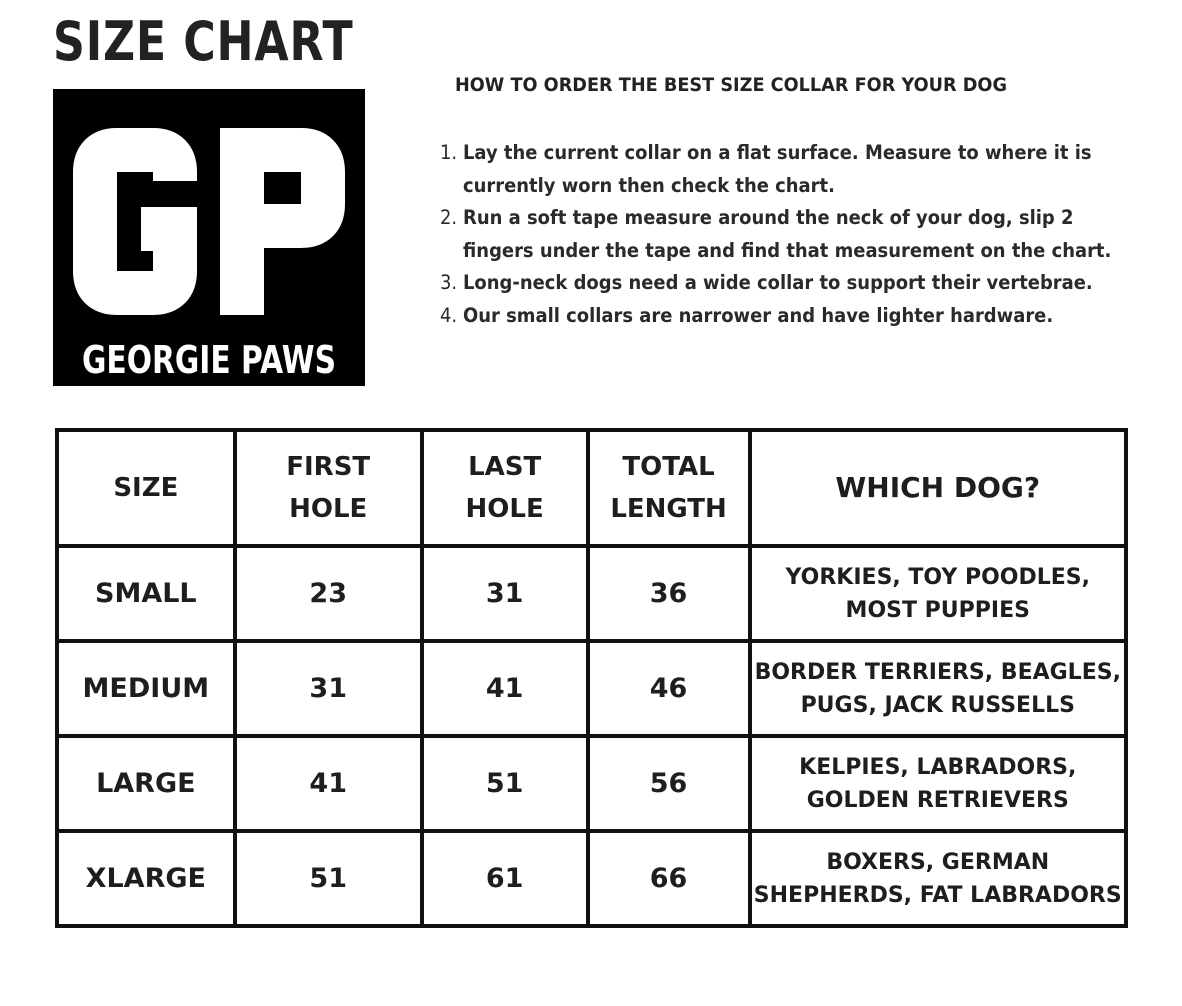 This screenshot has height=1006, width=1182. What do you see at coordinates (938, 878) in the screenshot?
I see `cell-which-dog: BOXERS, GERMAN SHEPHERDS, FAT LABRADORS` at bounding box center [938, 878].